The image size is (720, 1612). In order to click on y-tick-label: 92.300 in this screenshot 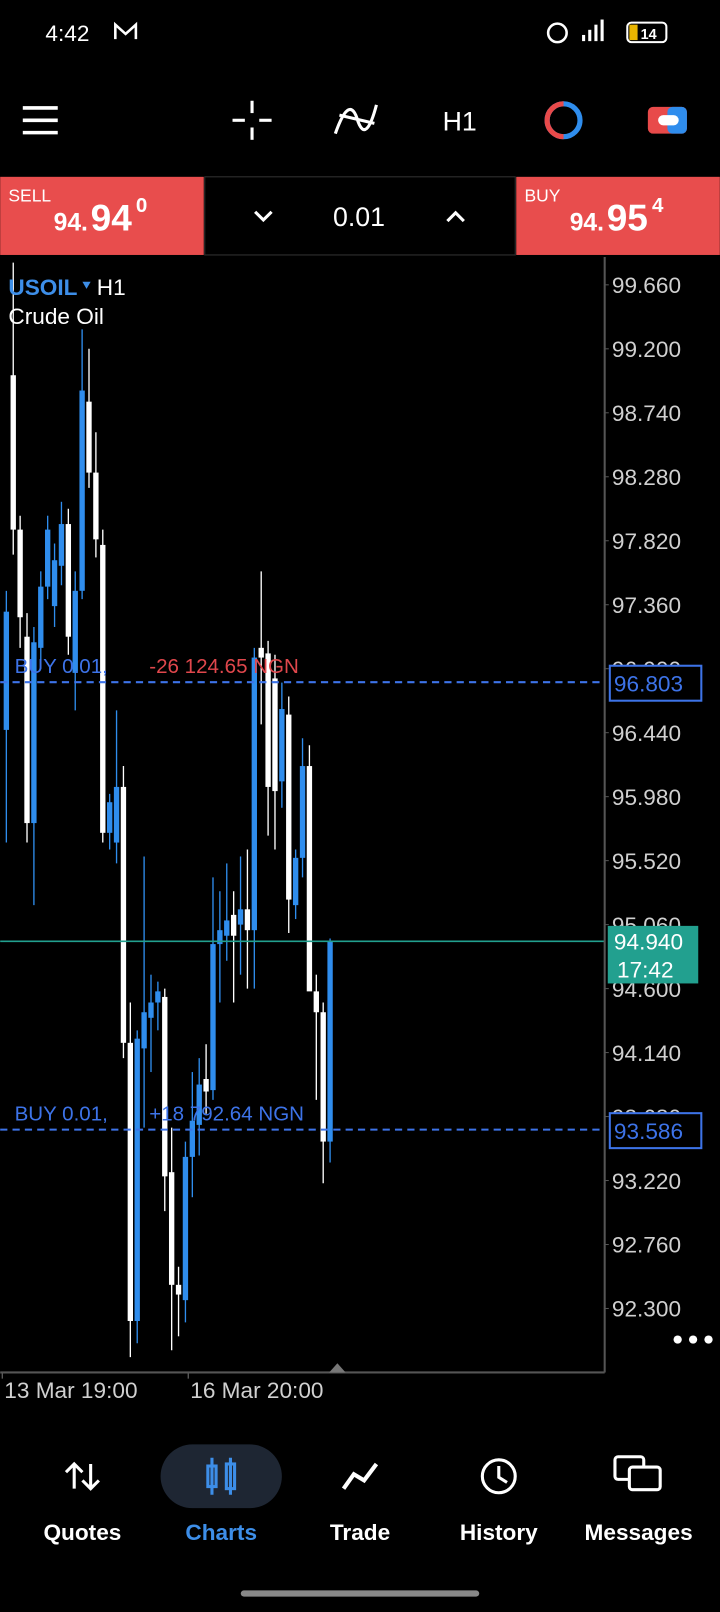, I will do `click(646, 1309)`.